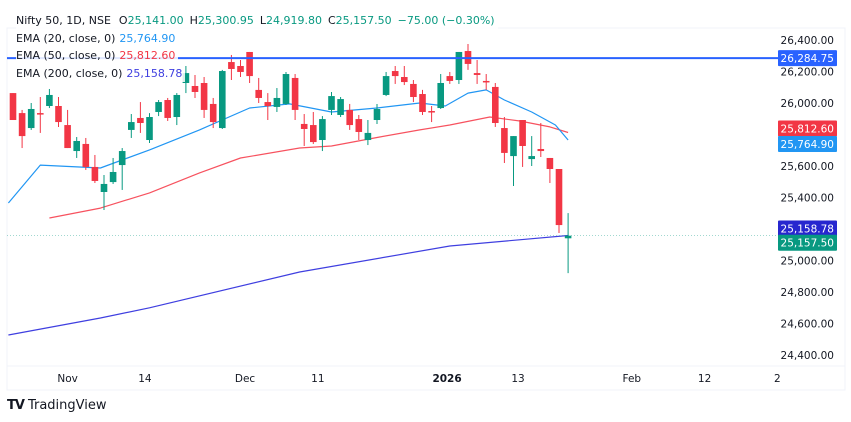 This screenshot has height=422, width=851. Describe the element at coordinates (309, 167) in the screenshot. I see `ema50-line` at that location.